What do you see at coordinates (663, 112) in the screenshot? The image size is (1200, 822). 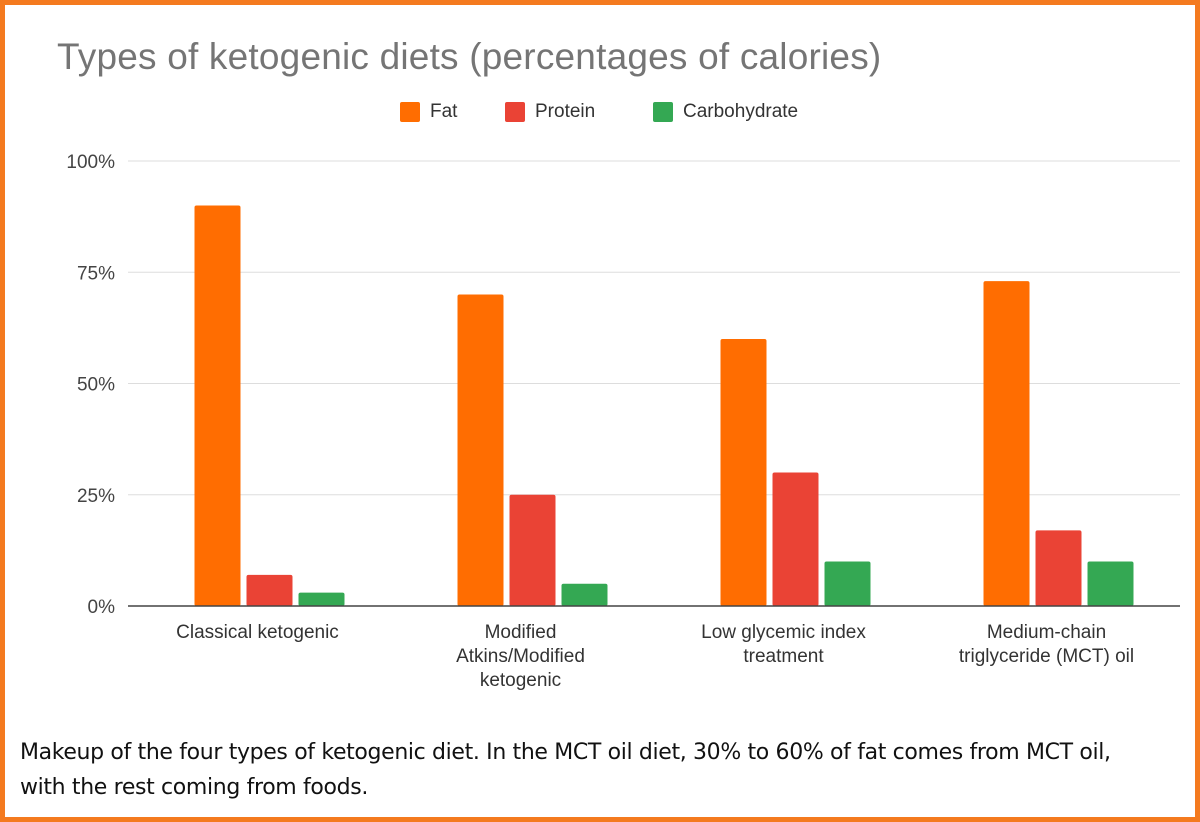 I see `legend-swatch-carbohydrate` at bounding box center [663, 112].